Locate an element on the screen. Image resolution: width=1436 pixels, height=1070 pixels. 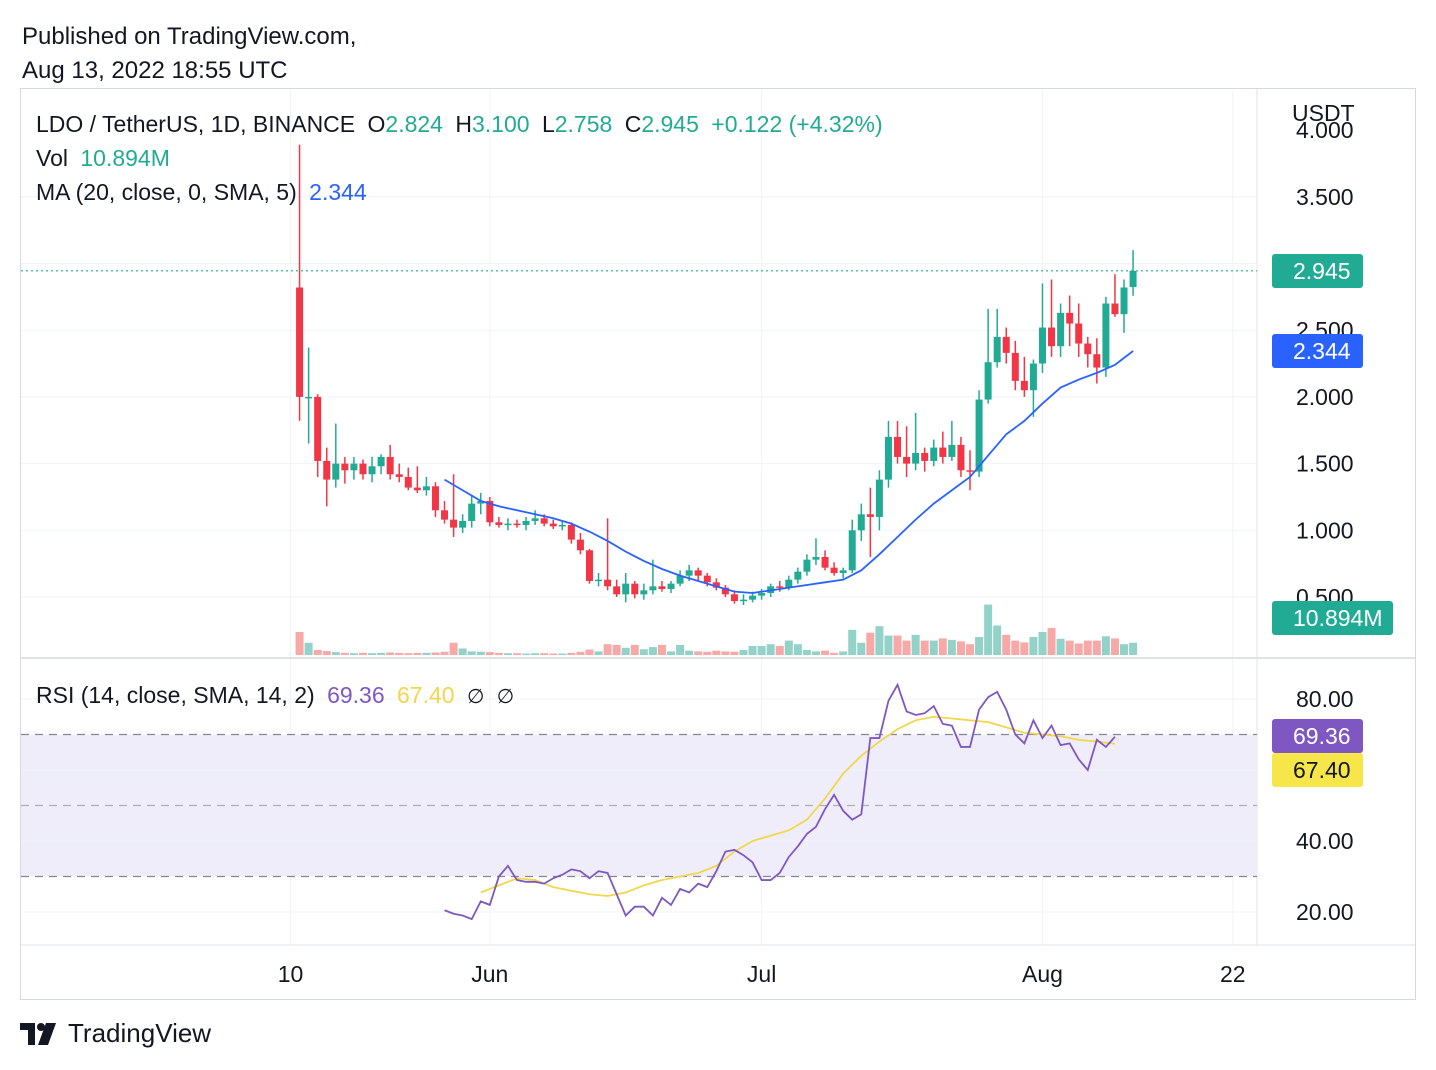
volume-label: Vol is located at coordinates (52, 158).